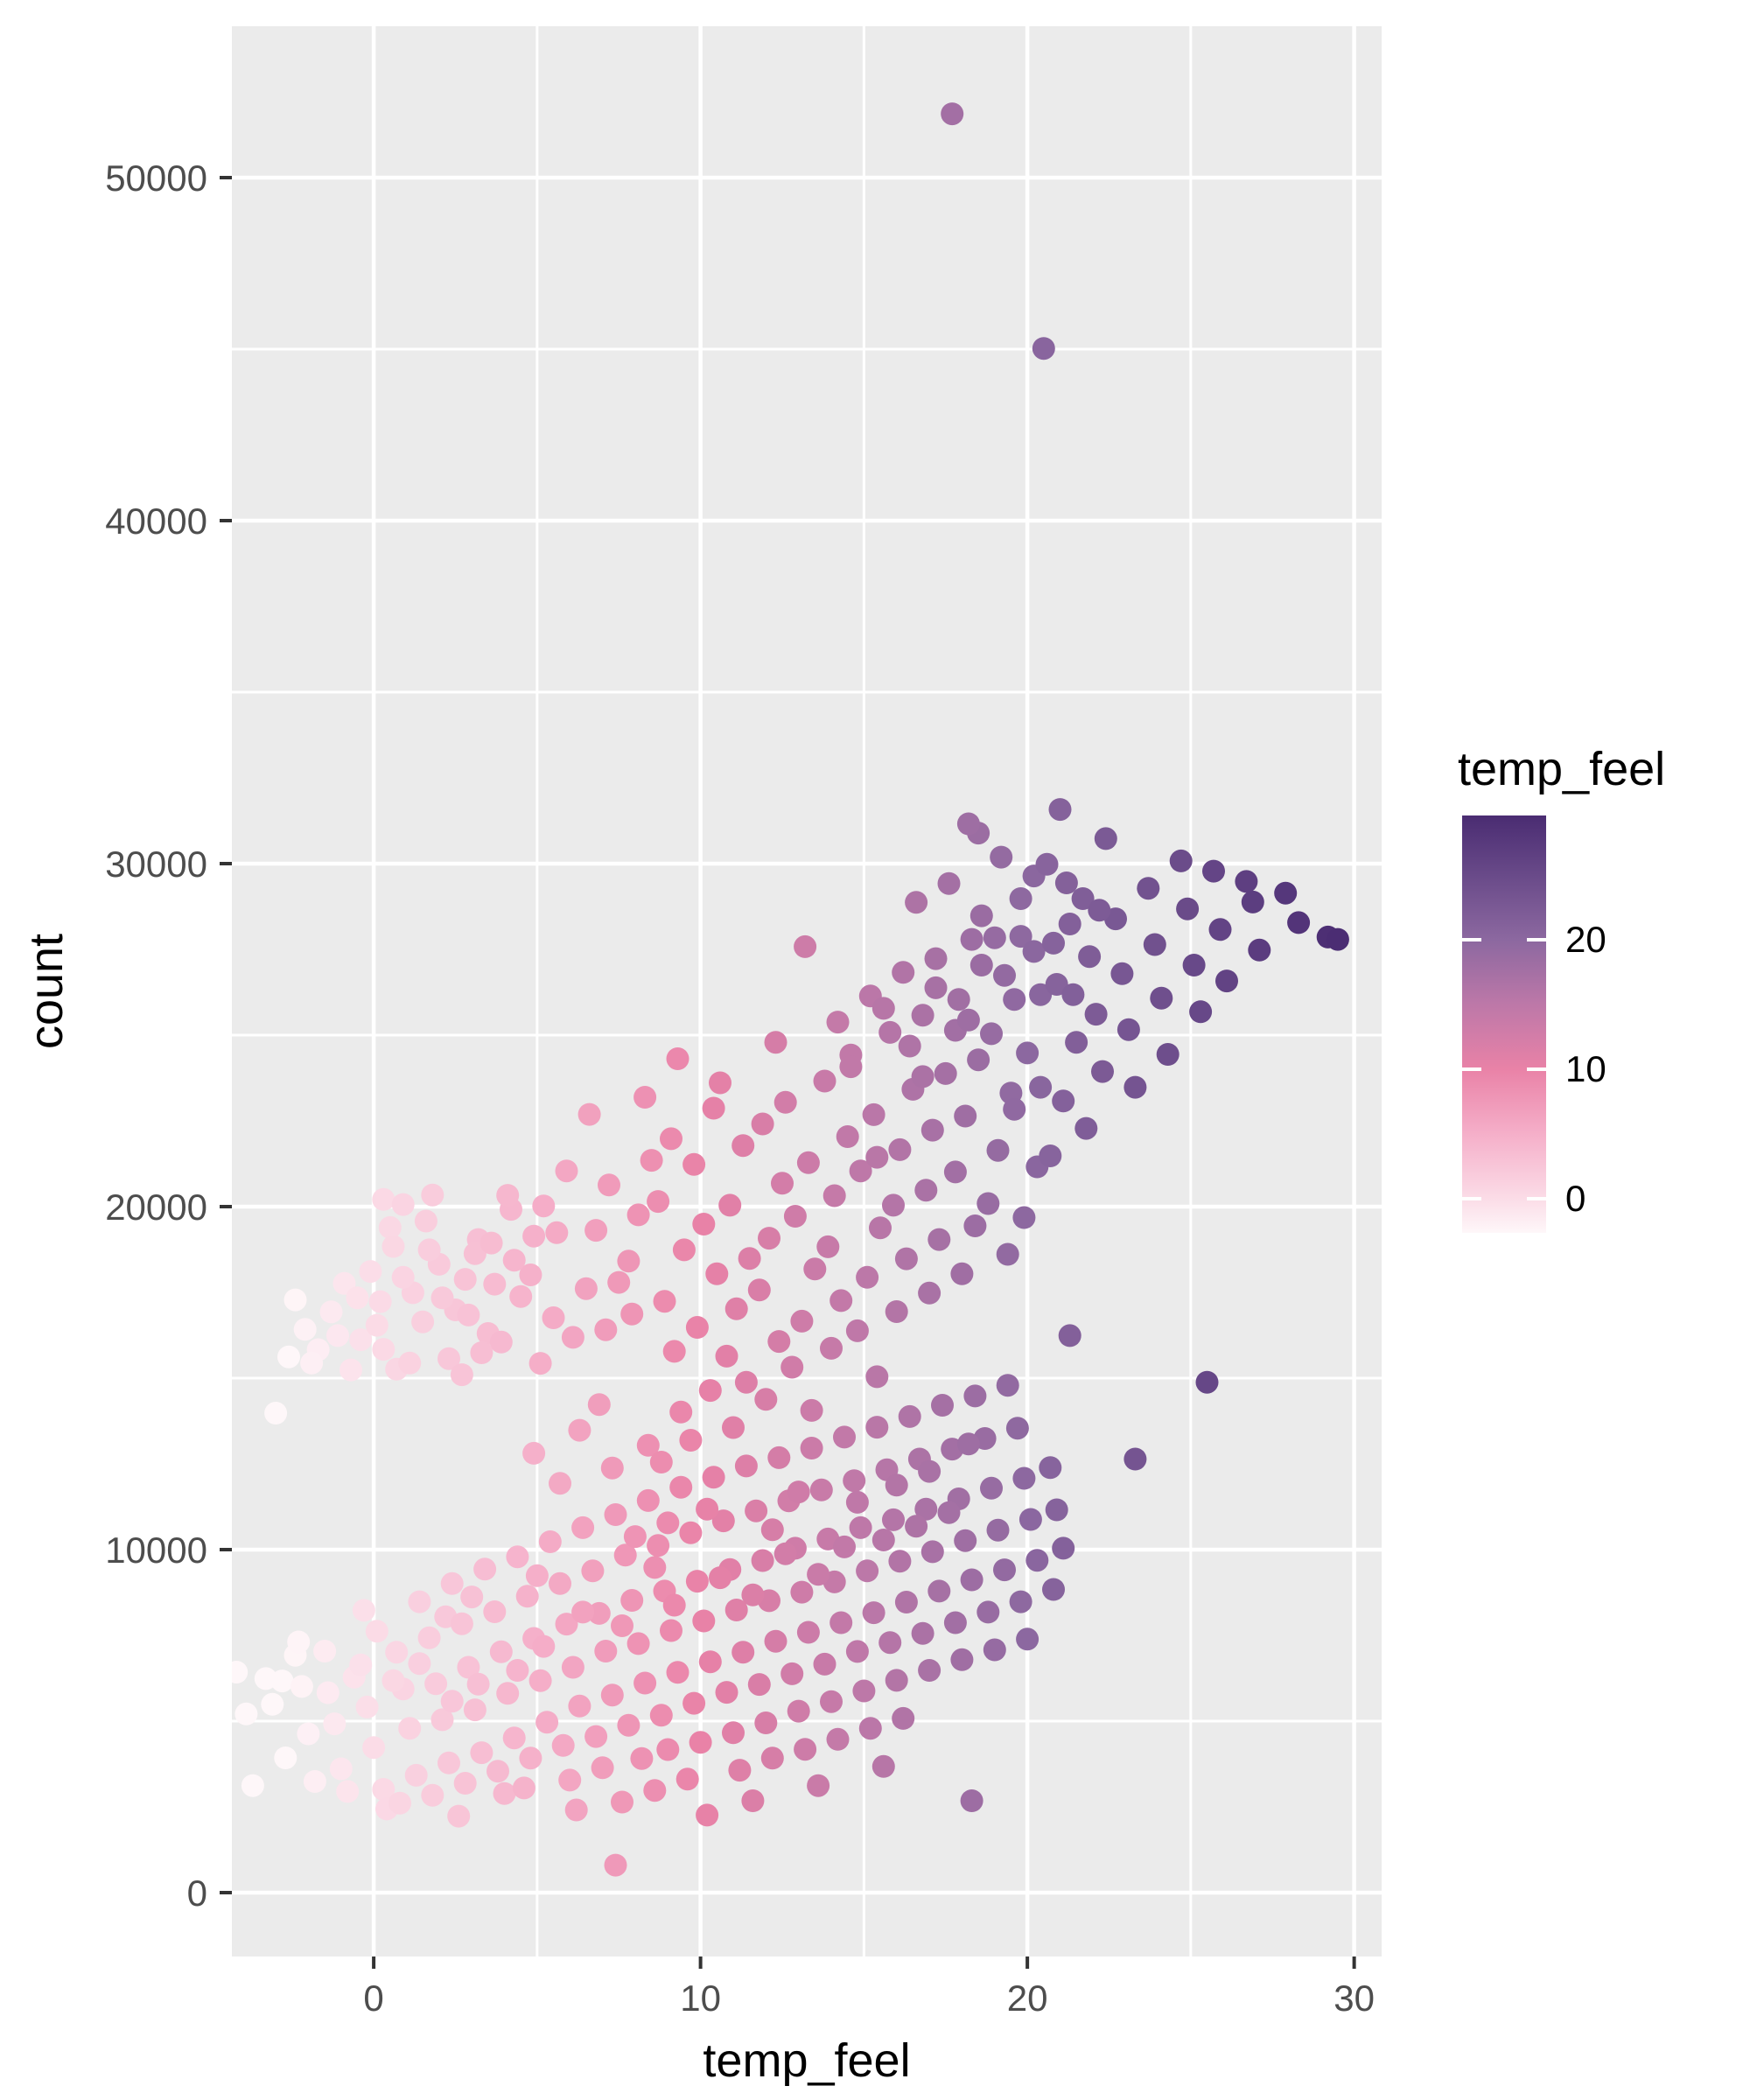 This screenshot has height=2100, width=1750. What do you see at coordinates (1027, 1998) in the screenshot?
I see `x-tick-label: 20` at bounding box center [1027, 1998].